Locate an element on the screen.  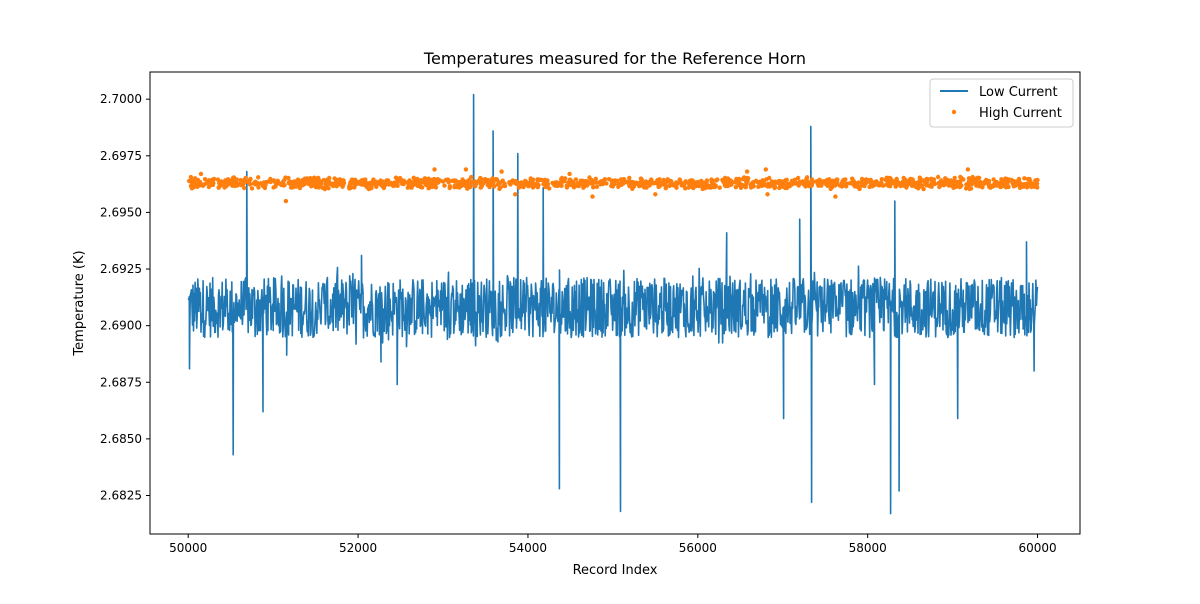
y-tick-label: 2.6850 is located at coordinates (121, 439).